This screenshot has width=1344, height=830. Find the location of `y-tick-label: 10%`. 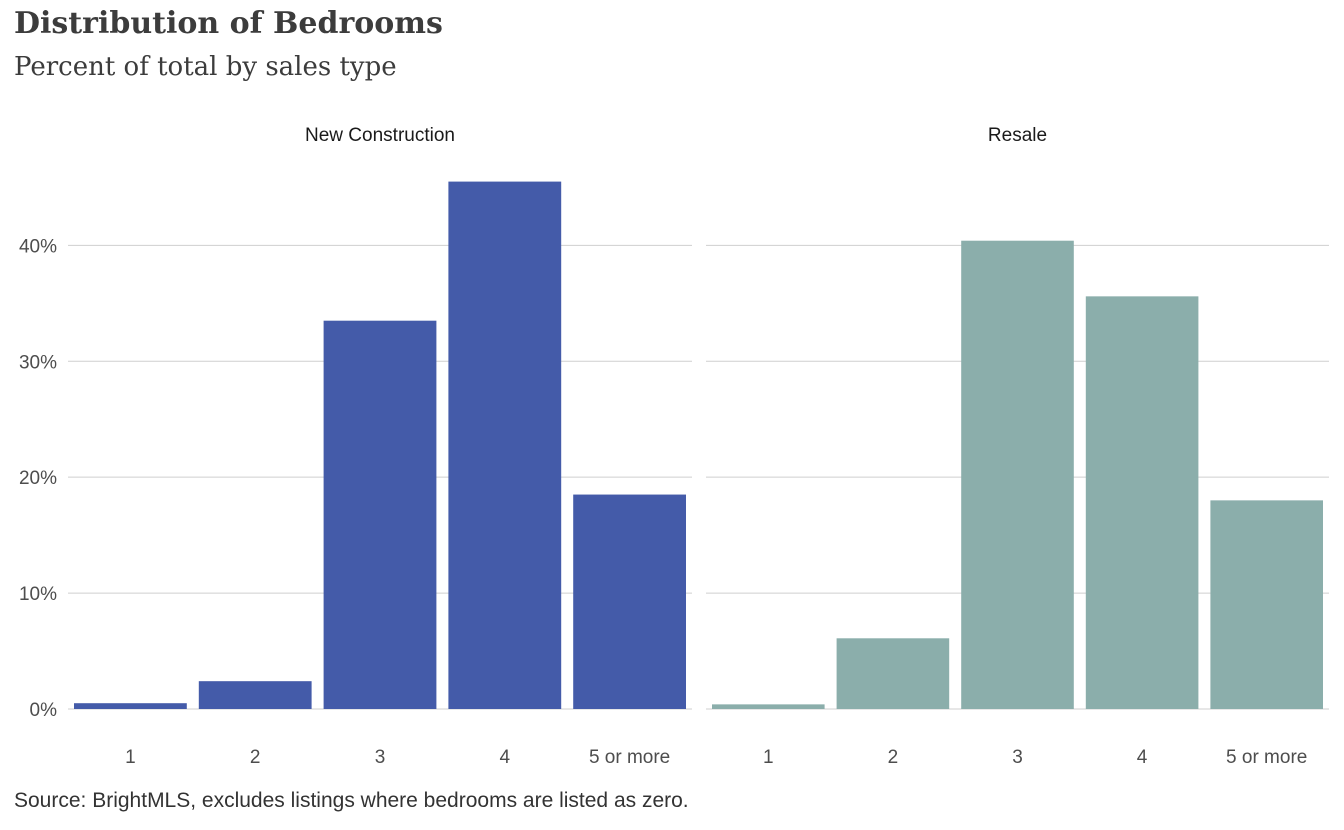

y-tick-label: 10% is located at coordinates (38, 594).